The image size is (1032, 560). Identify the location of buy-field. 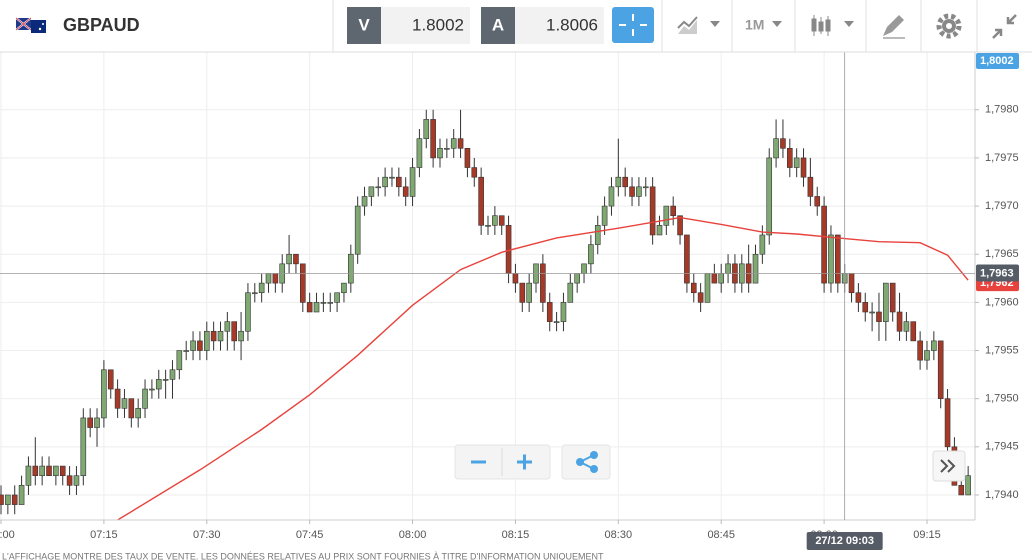
(559, 25).